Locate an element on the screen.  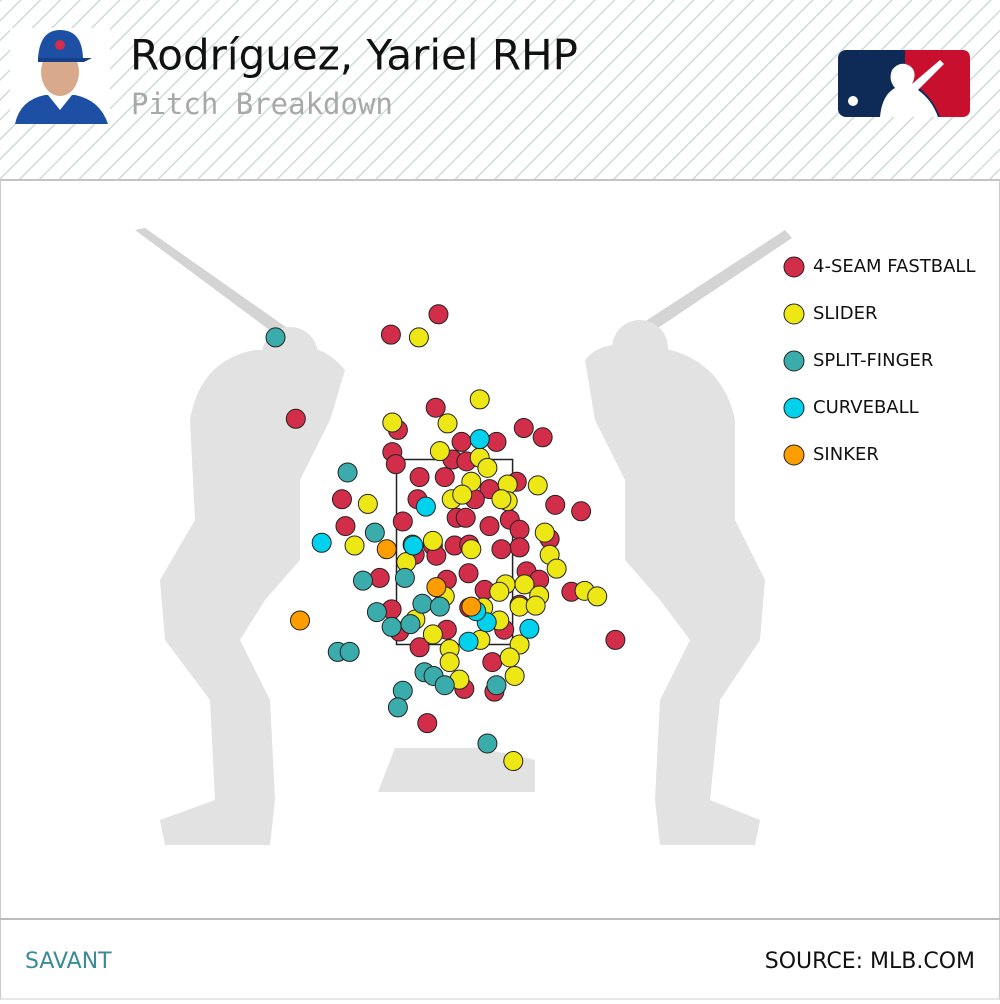
headshot is located at coordinates (60, 76).